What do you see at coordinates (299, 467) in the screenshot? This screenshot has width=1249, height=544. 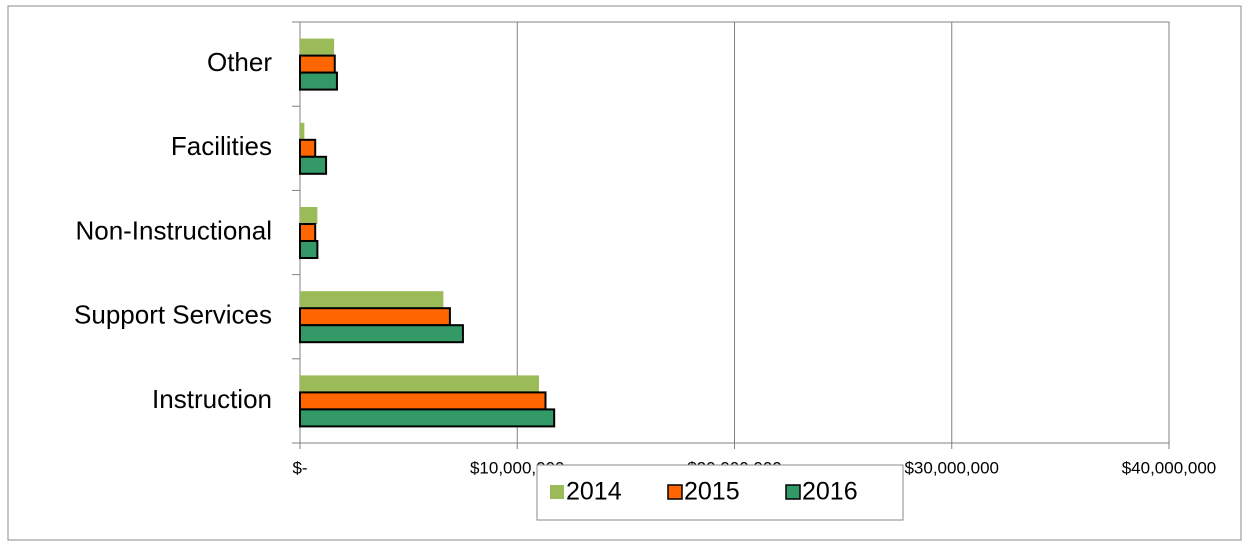 I see `x-tick-label: $-` at bounding box center [299, 467].